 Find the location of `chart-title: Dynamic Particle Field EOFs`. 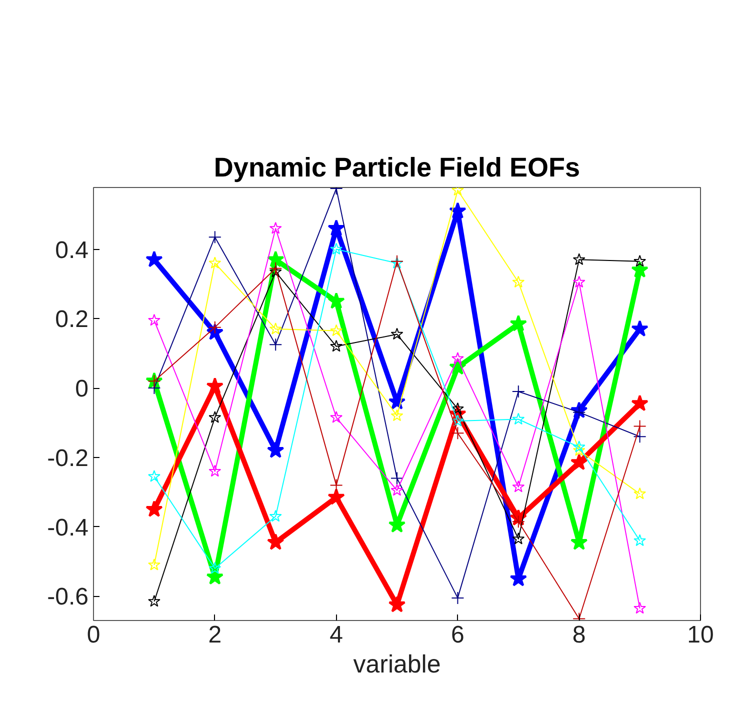

chart-title: Dynamic Particle Field EOFs is located at coordinates (397, 167).